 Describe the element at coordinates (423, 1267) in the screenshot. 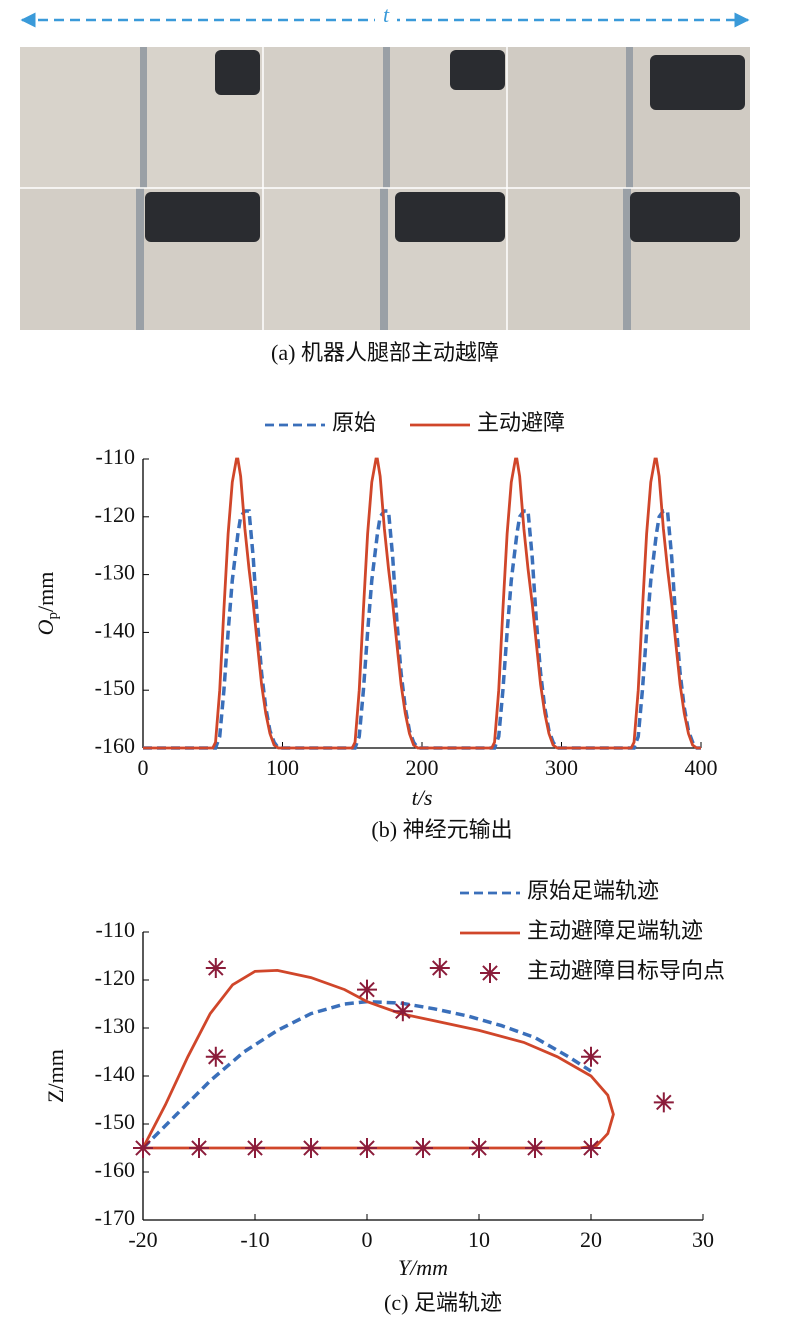

I see `x-axis-label: Y/mm` at that location.